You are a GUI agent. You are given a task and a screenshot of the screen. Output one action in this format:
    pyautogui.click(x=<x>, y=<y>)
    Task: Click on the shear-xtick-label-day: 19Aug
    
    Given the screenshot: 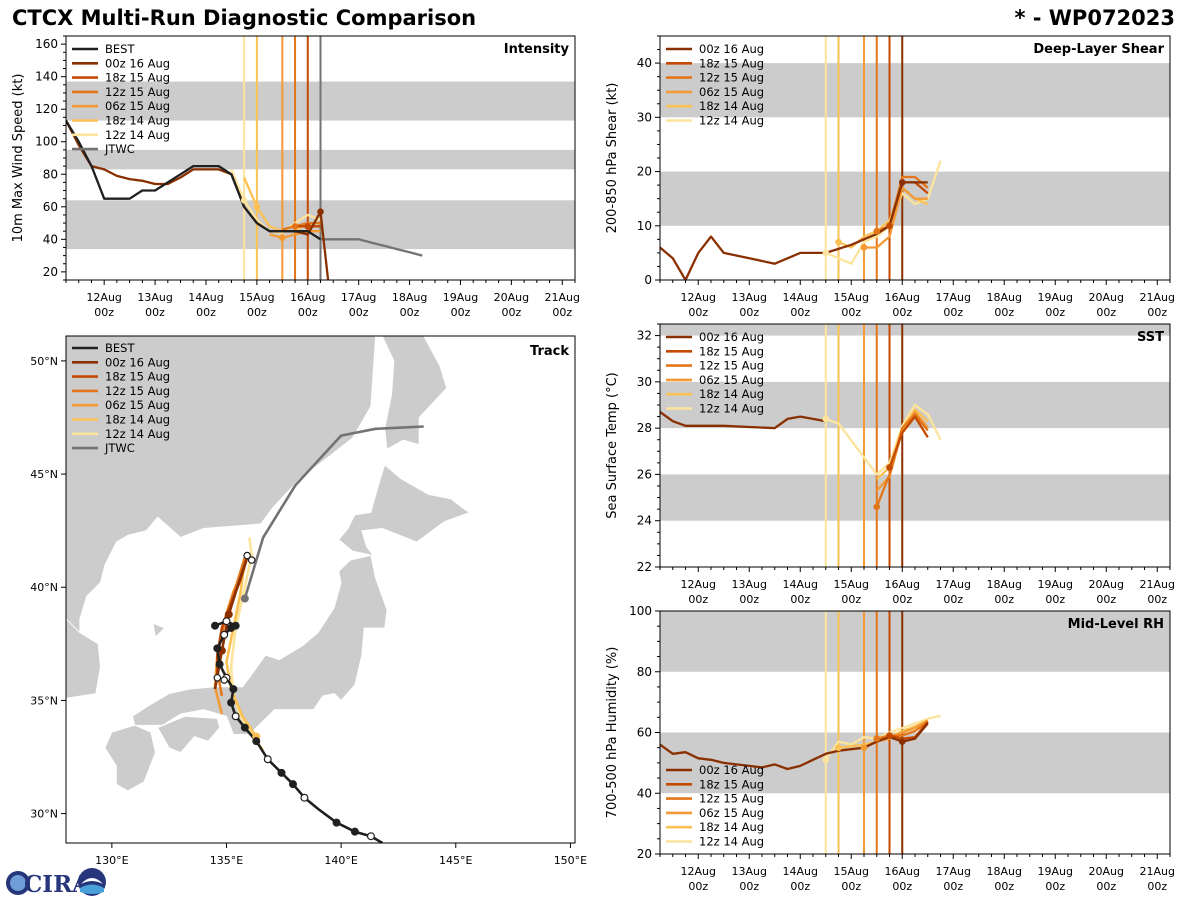 What is the action you would take?
    pyautogui.click(x=1055, y=297)
    